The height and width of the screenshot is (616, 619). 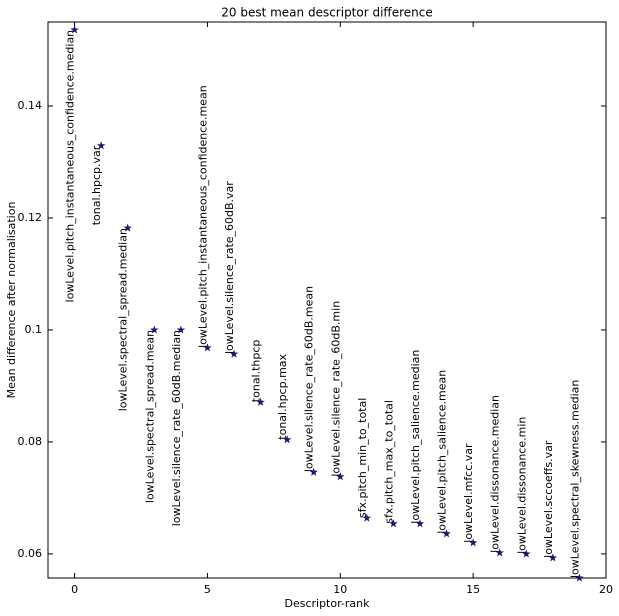 I want to click on y-tick-label: 0.12, so click(x=30, y=217).